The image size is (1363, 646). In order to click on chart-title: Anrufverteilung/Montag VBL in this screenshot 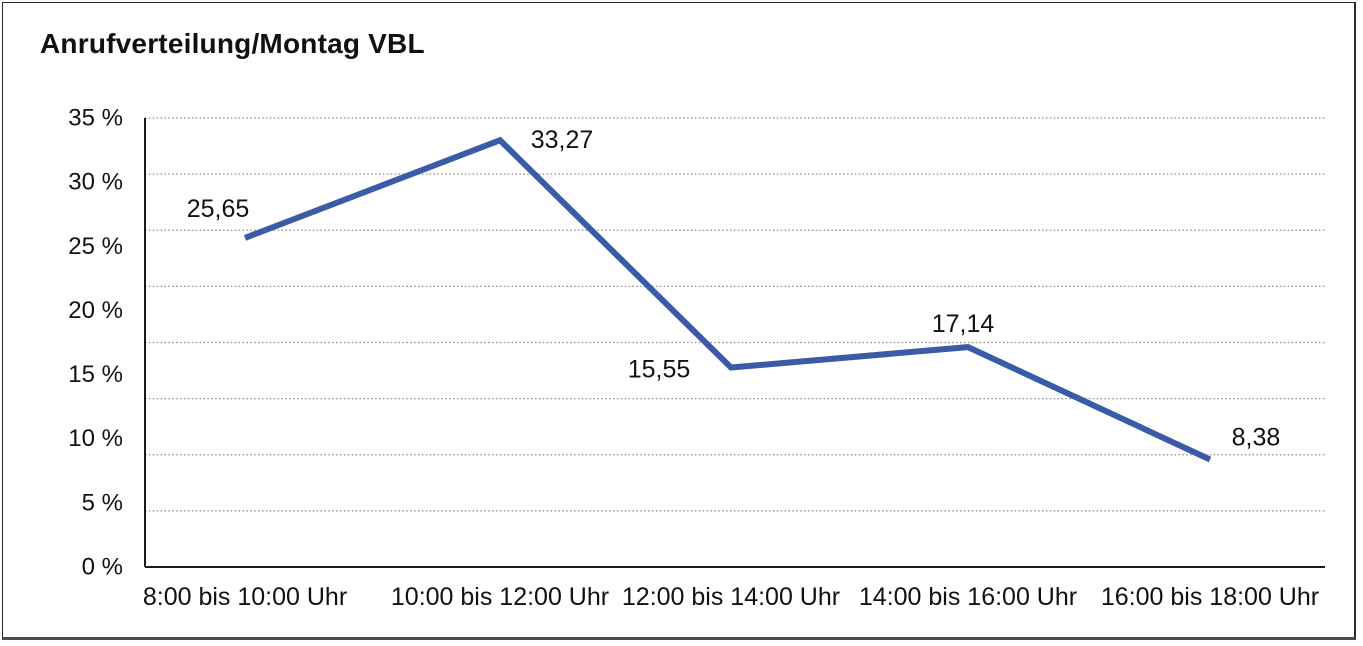, I will do `click(232, 43)`.